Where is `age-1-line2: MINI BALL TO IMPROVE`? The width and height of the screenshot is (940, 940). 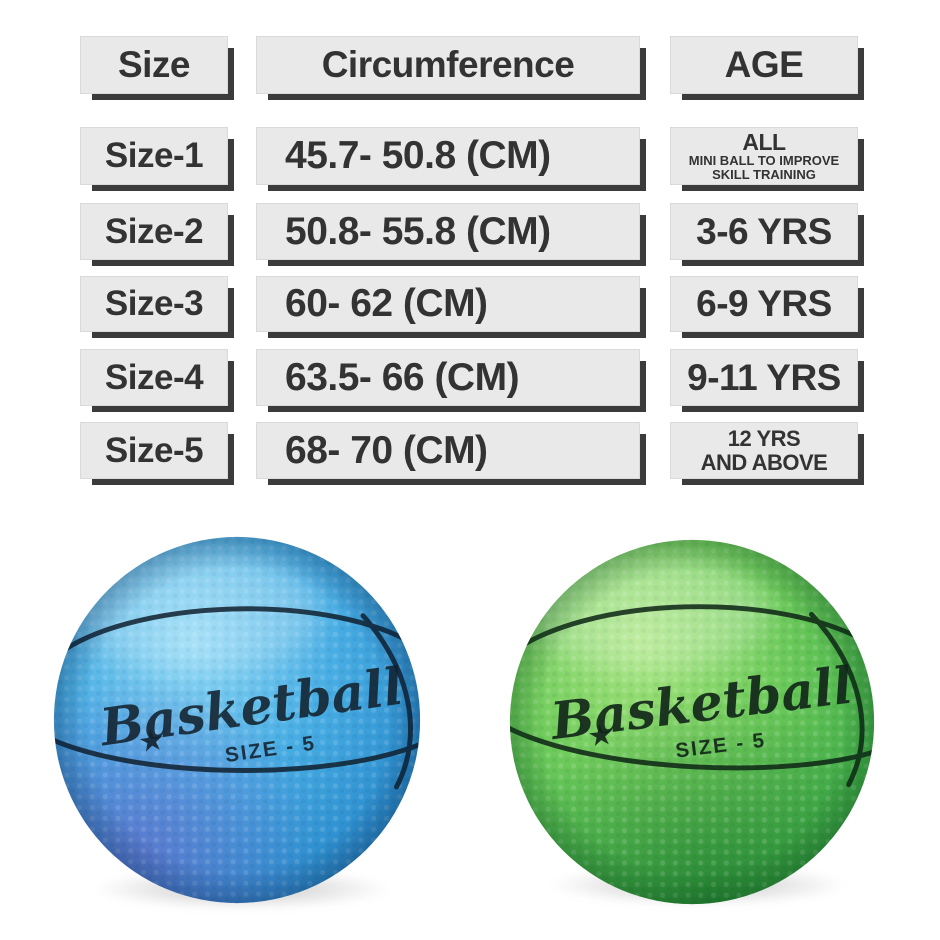 age-1-line2: MINI BALL TO IMPROVE is located at coordinates (764, 161).